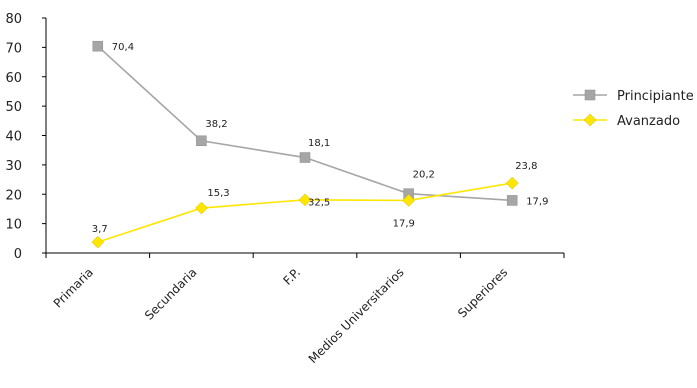 The width and height of the screenshot is (697, 388). Describe the element at coordinates (305, 212) in the screenshot. I see `series-line-avanzado` at that location.